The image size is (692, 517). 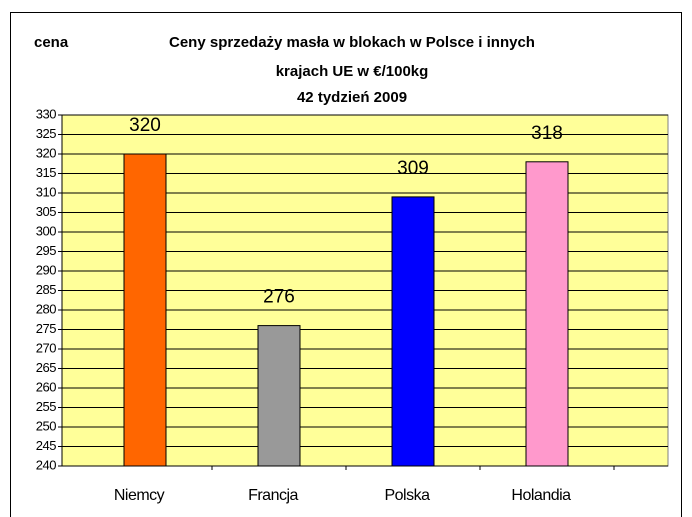 What do you see at coordinates (46, 191) in the screenshot?
I see `y-tick-label: 310` at bounding box center [46, 191].